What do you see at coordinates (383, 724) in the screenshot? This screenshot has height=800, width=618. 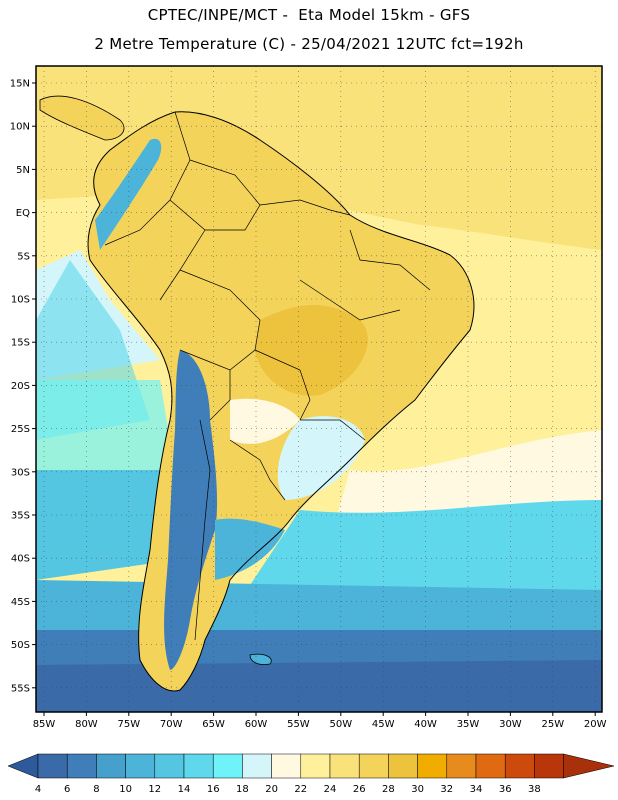 I see `lon-label: 45W` at bounding box center [383, 724].